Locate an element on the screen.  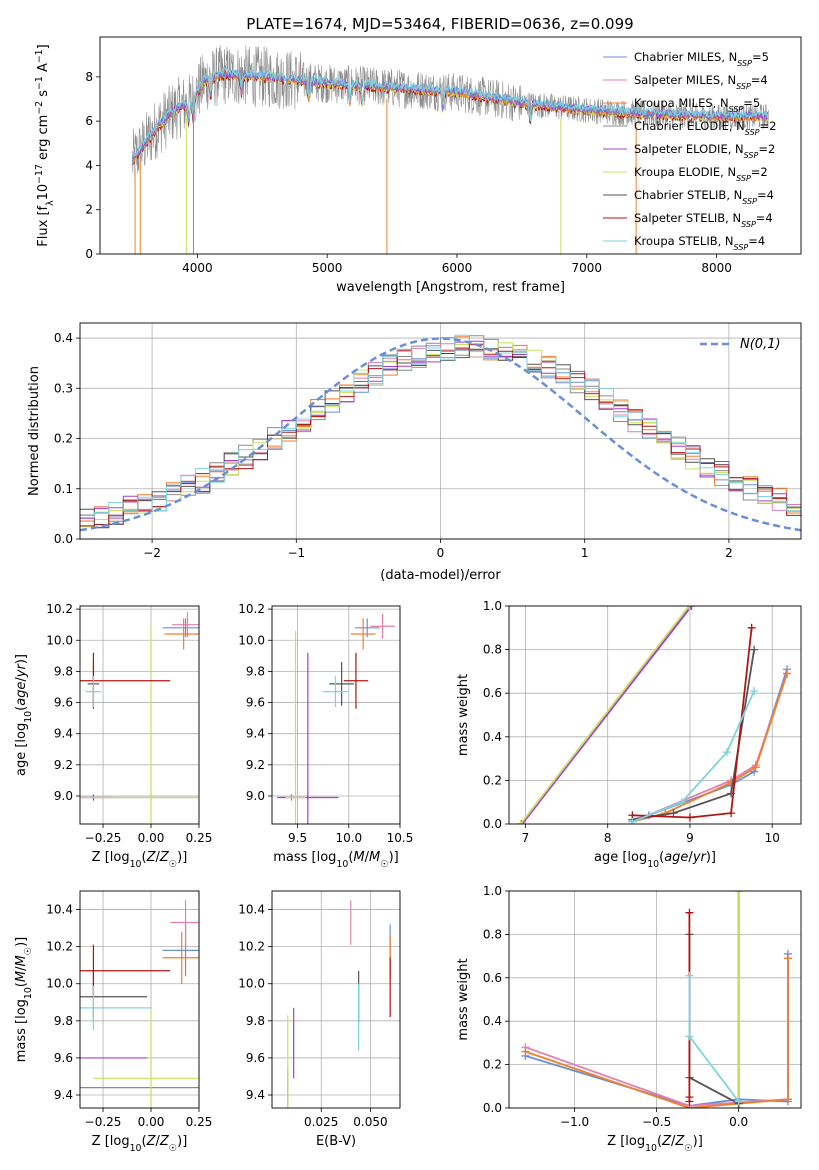
x-tick-label: −1 is located at coordinates (296, 553).